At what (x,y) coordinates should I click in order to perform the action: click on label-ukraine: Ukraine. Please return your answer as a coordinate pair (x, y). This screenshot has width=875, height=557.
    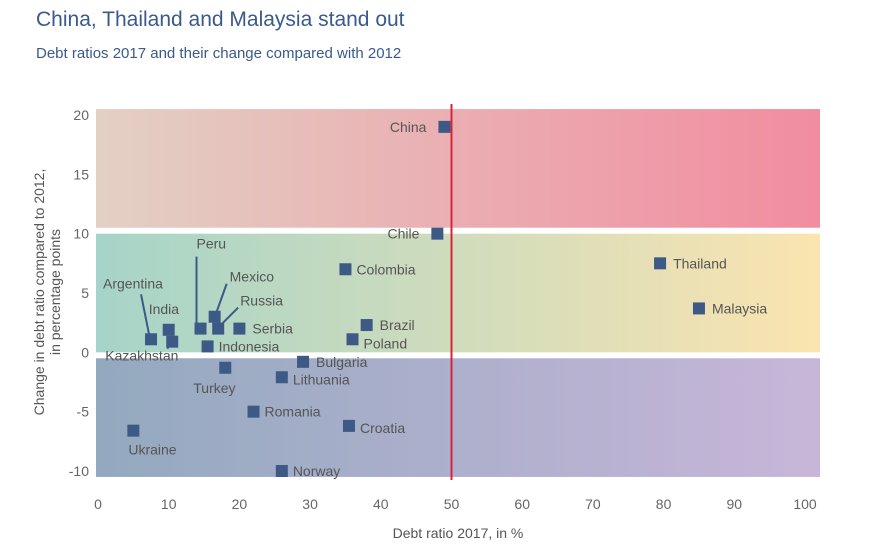
    Looking at the image, I should click on (152, 450).